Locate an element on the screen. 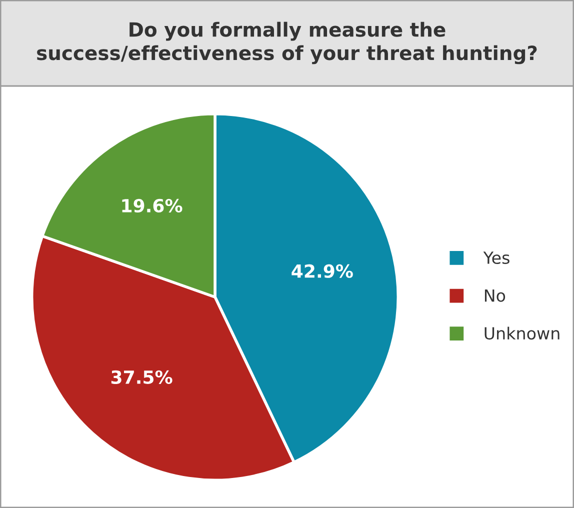  data-label: 37.5% is located at coordinates (141, 377).